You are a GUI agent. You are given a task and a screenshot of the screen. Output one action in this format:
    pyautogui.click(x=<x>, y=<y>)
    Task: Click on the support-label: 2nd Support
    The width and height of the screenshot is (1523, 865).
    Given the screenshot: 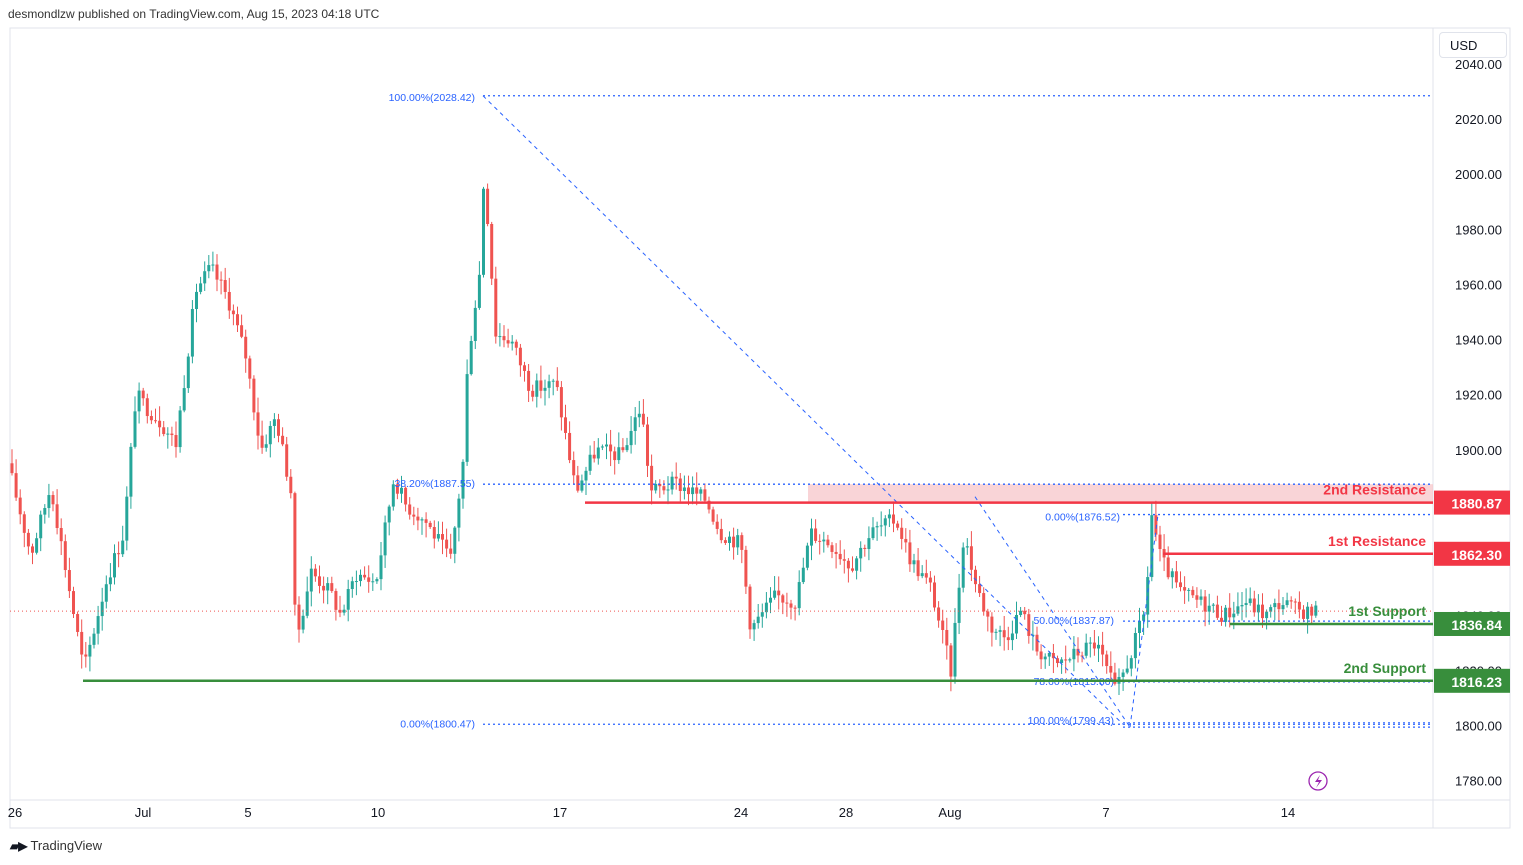 What is the action you would take?
    pyautogui.click(x=1385, y=668)
    